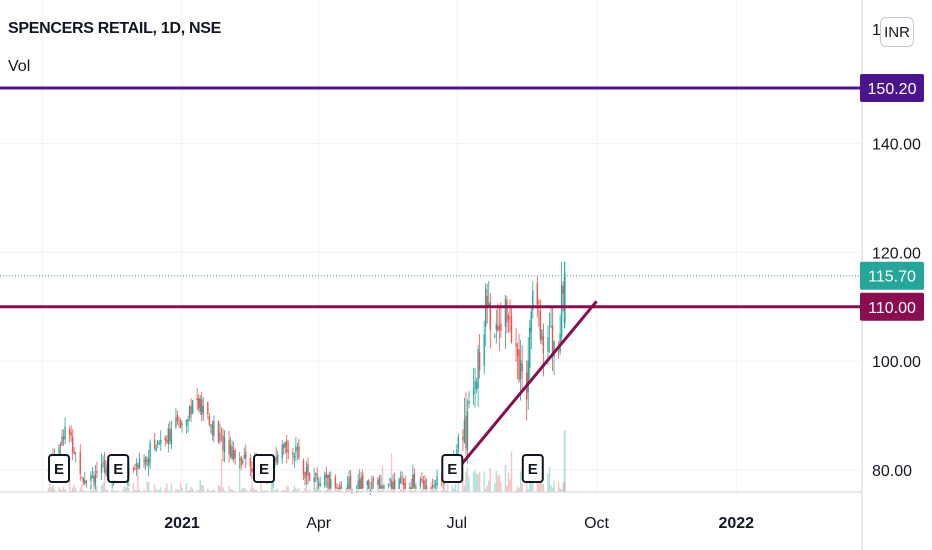 This screenshot has height=550, width=932. What do you see at coordinates (876, 30) in the screenshot?
I see `currency-prefix: 1` at bounding box center [876, 30].